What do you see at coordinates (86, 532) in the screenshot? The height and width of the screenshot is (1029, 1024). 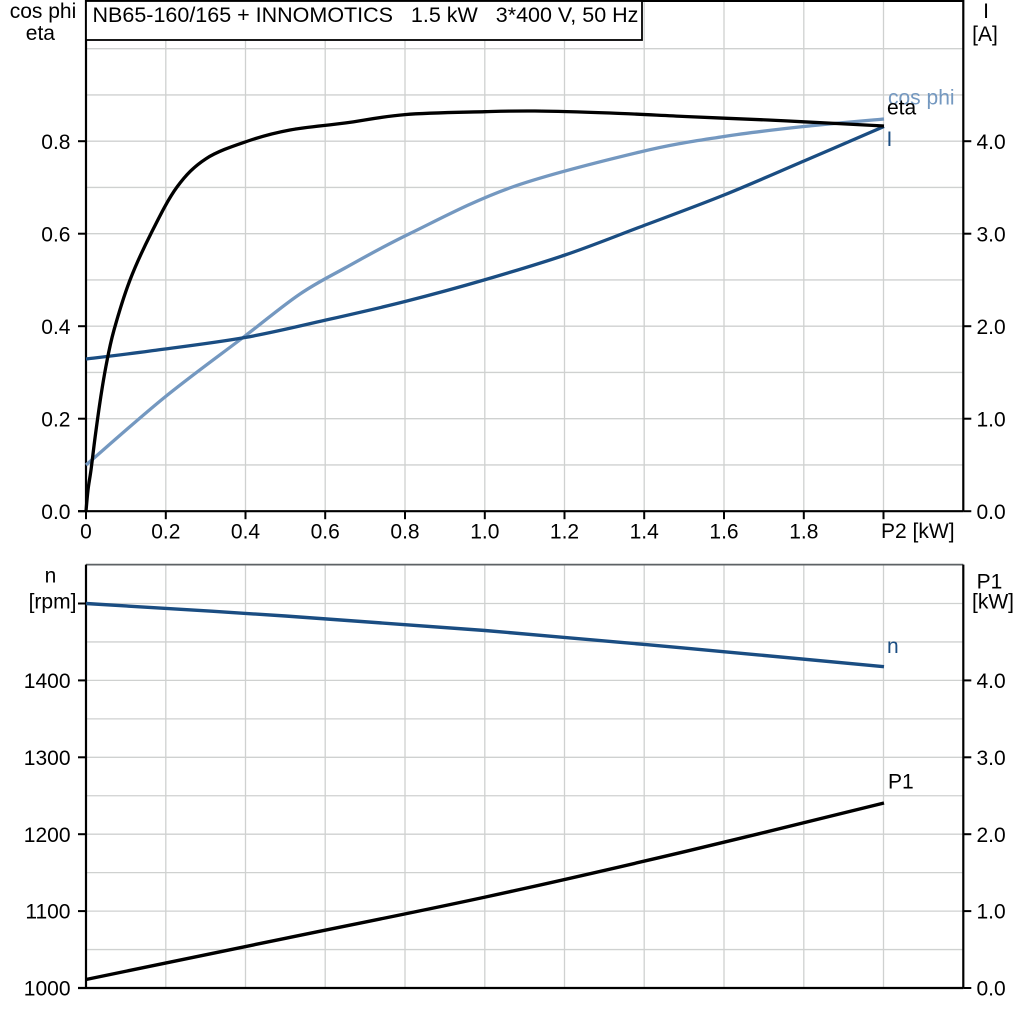 I see `svg-text: 0` at bounding box center [86, 532].